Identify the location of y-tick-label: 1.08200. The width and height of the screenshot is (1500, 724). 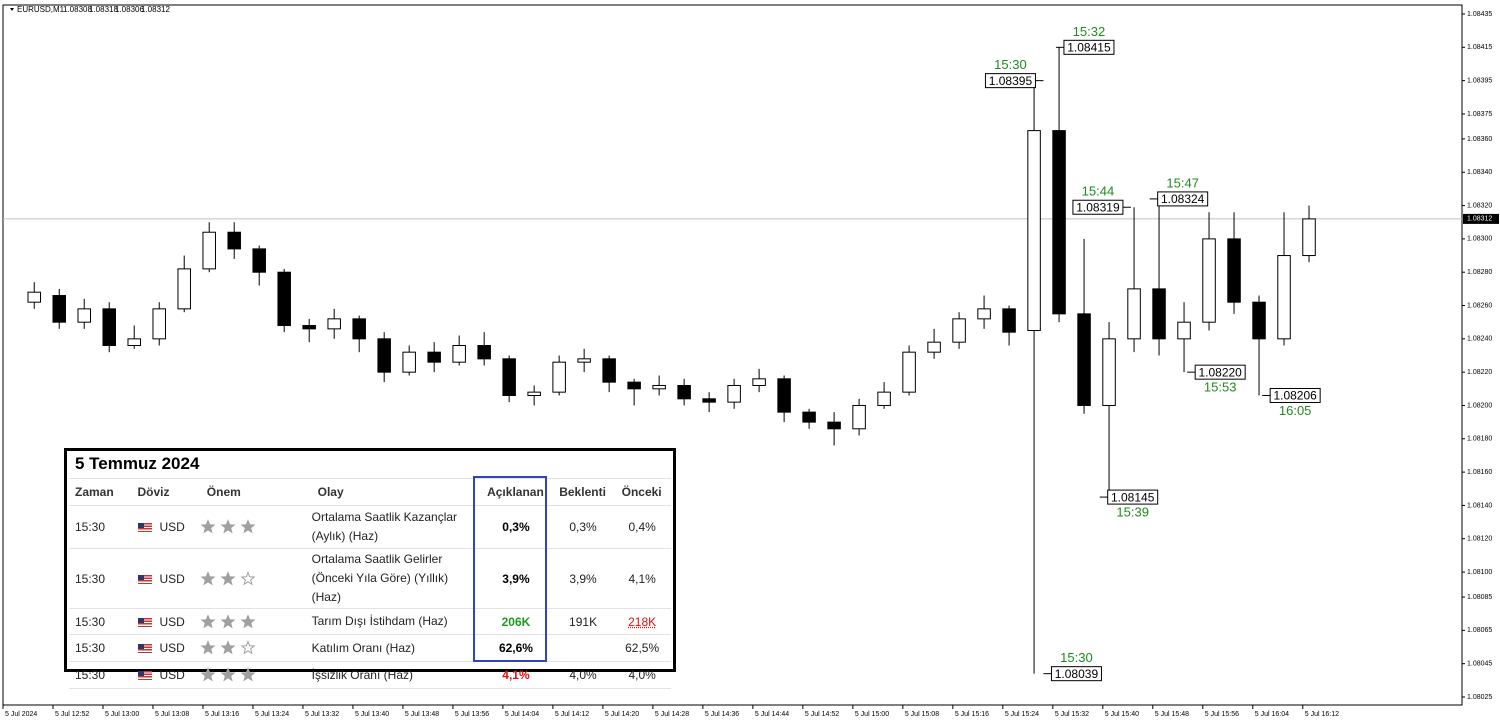
(1479, 405).